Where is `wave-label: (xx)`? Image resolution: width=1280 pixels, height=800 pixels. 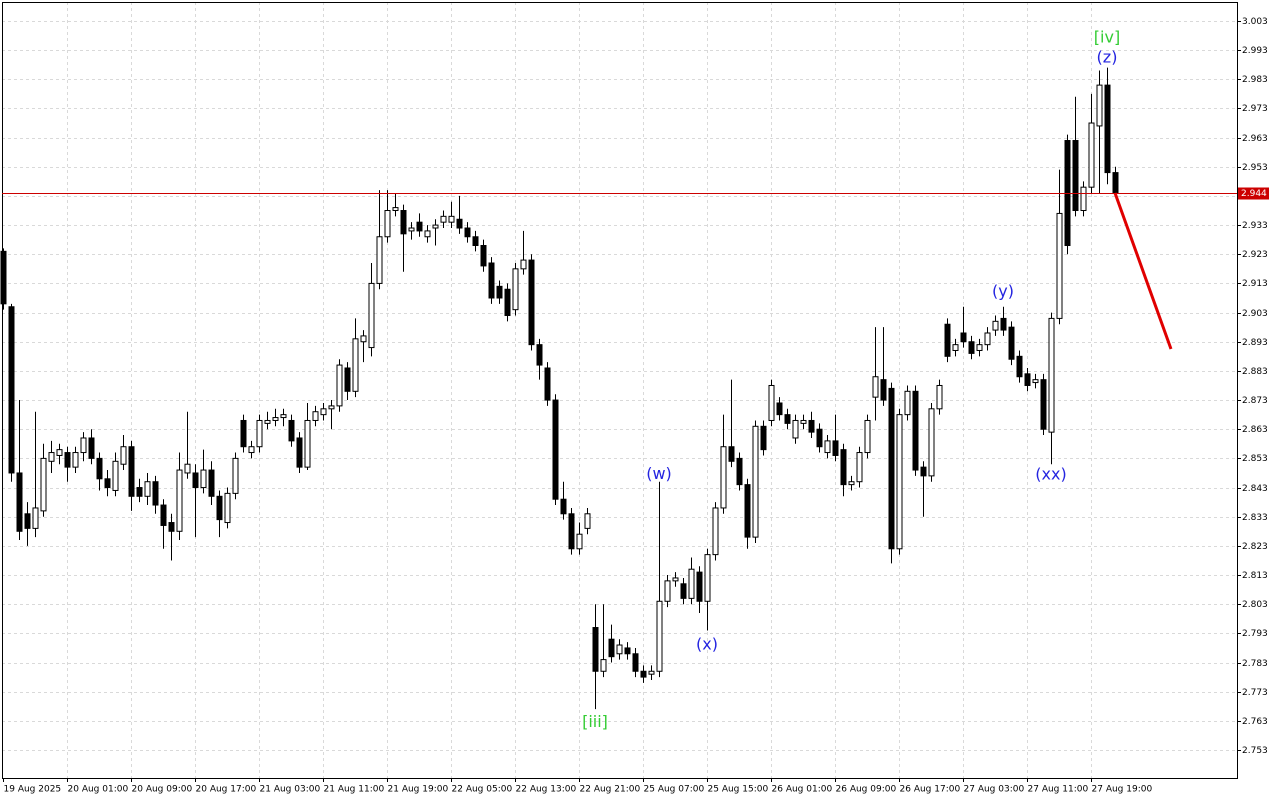 wave-label: (xx) is located at coordinates (1050, 474).